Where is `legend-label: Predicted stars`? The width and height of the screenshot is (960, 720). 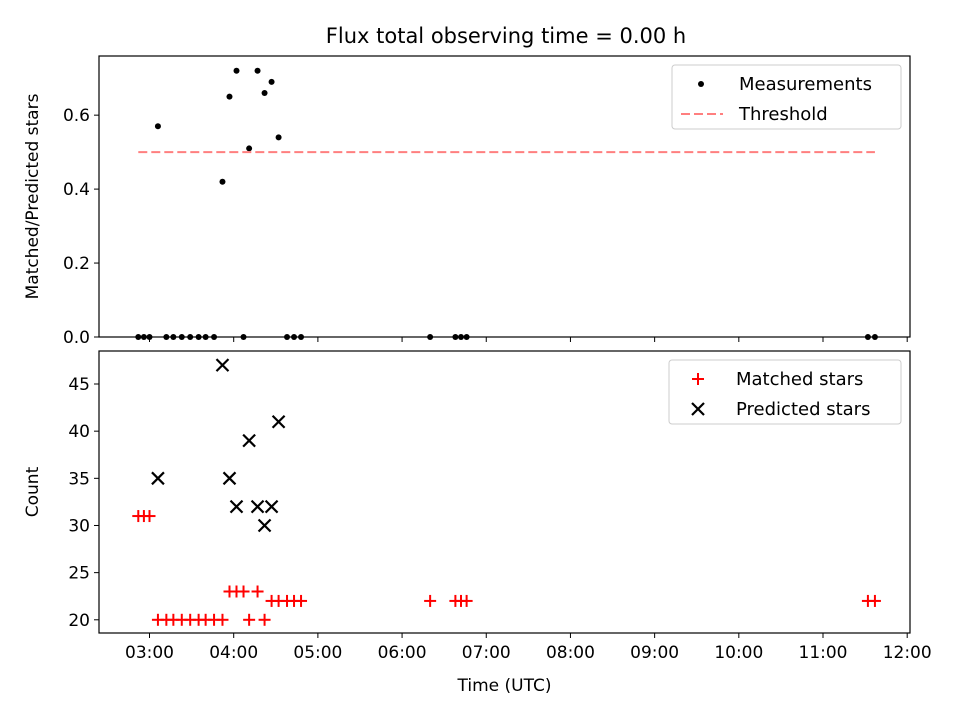
legend-label: Predicted stars is located at coordinates (803, 409).